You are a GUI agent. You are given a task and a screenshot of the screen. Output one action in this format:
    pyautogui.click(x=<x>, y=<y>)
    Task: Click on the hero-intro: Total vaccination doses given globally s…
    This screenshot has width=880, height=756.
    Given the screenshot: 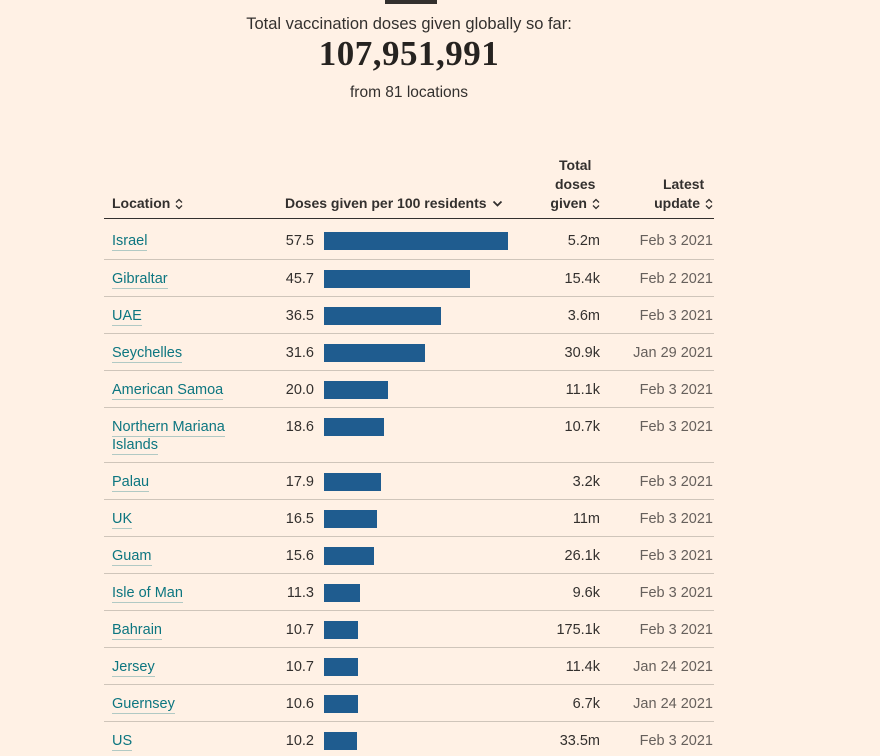 What is the action you would take?
    pyautogui.click(x=409, y=24)
    